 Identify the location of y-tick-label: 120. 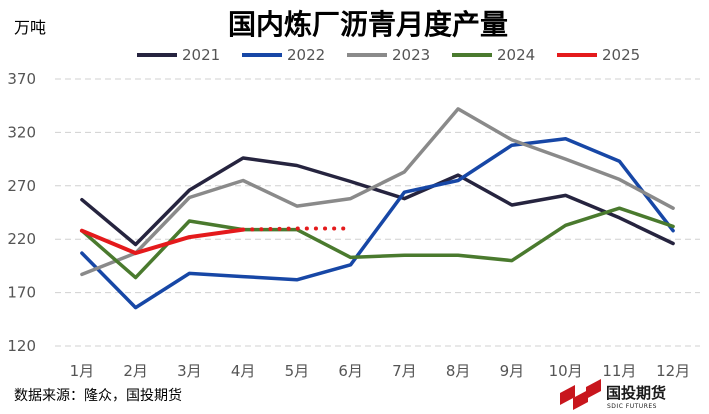
(21, 346).